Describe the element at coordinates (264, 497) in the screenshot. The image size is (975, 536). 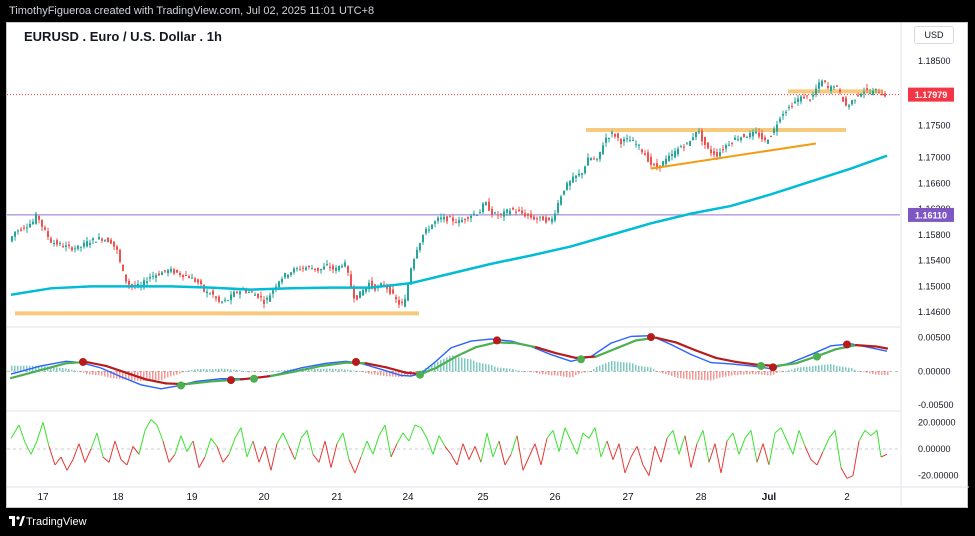
I see `time-tick-label: 20` at that location.